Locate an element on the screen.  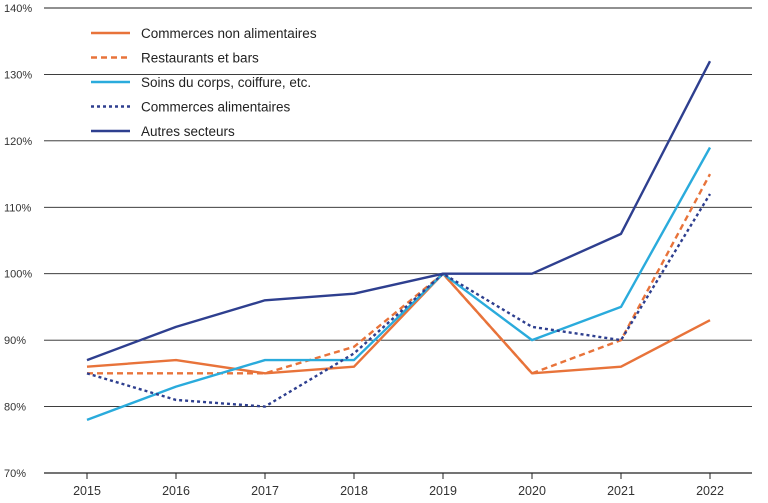
y-tick-label: 90% is located at coordinates (15, 341).